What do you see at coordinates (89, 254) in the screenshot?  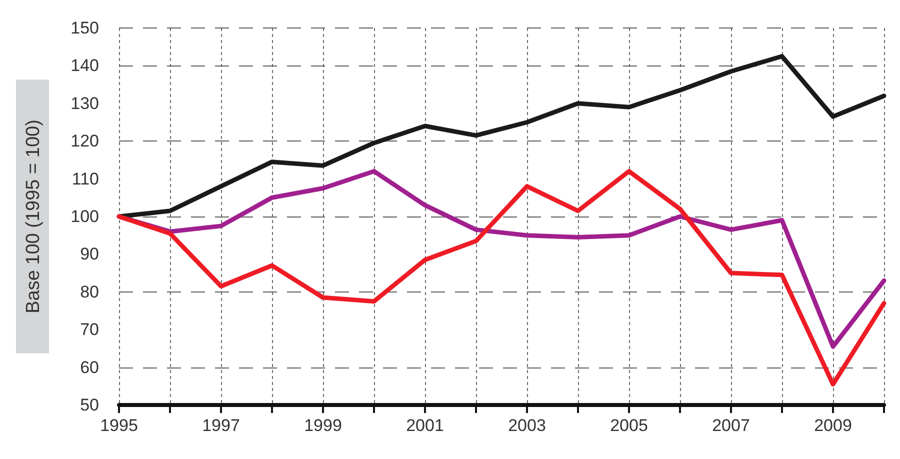 I see `y-tick-label: 90` at bounding box center [89, 254].